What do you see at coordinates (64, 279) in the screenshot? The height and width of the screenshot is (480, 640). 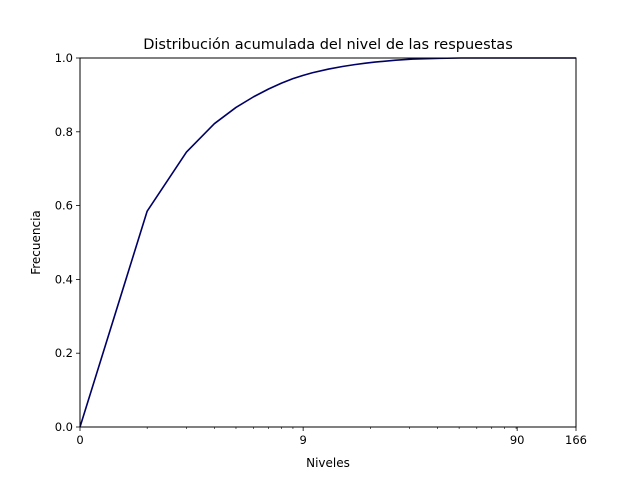 I see `y-tick-label: 0.4` at bounding box center [64, 279].